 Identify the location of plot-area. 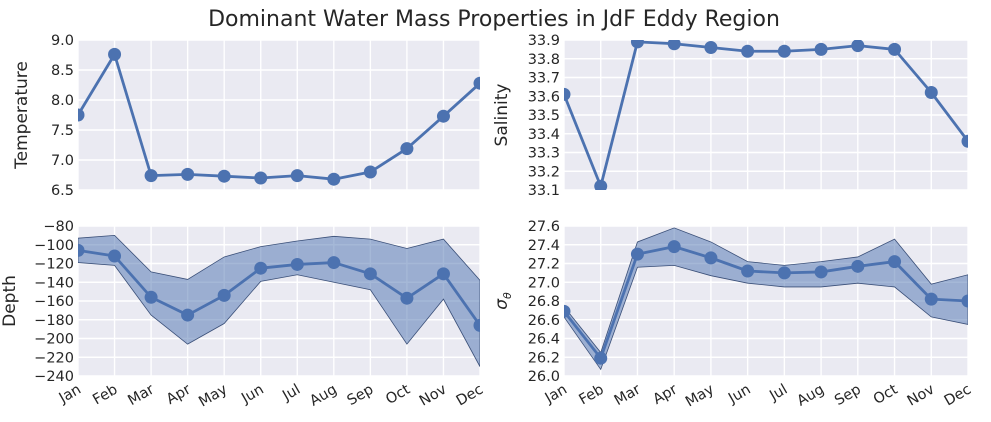
(279, 115).